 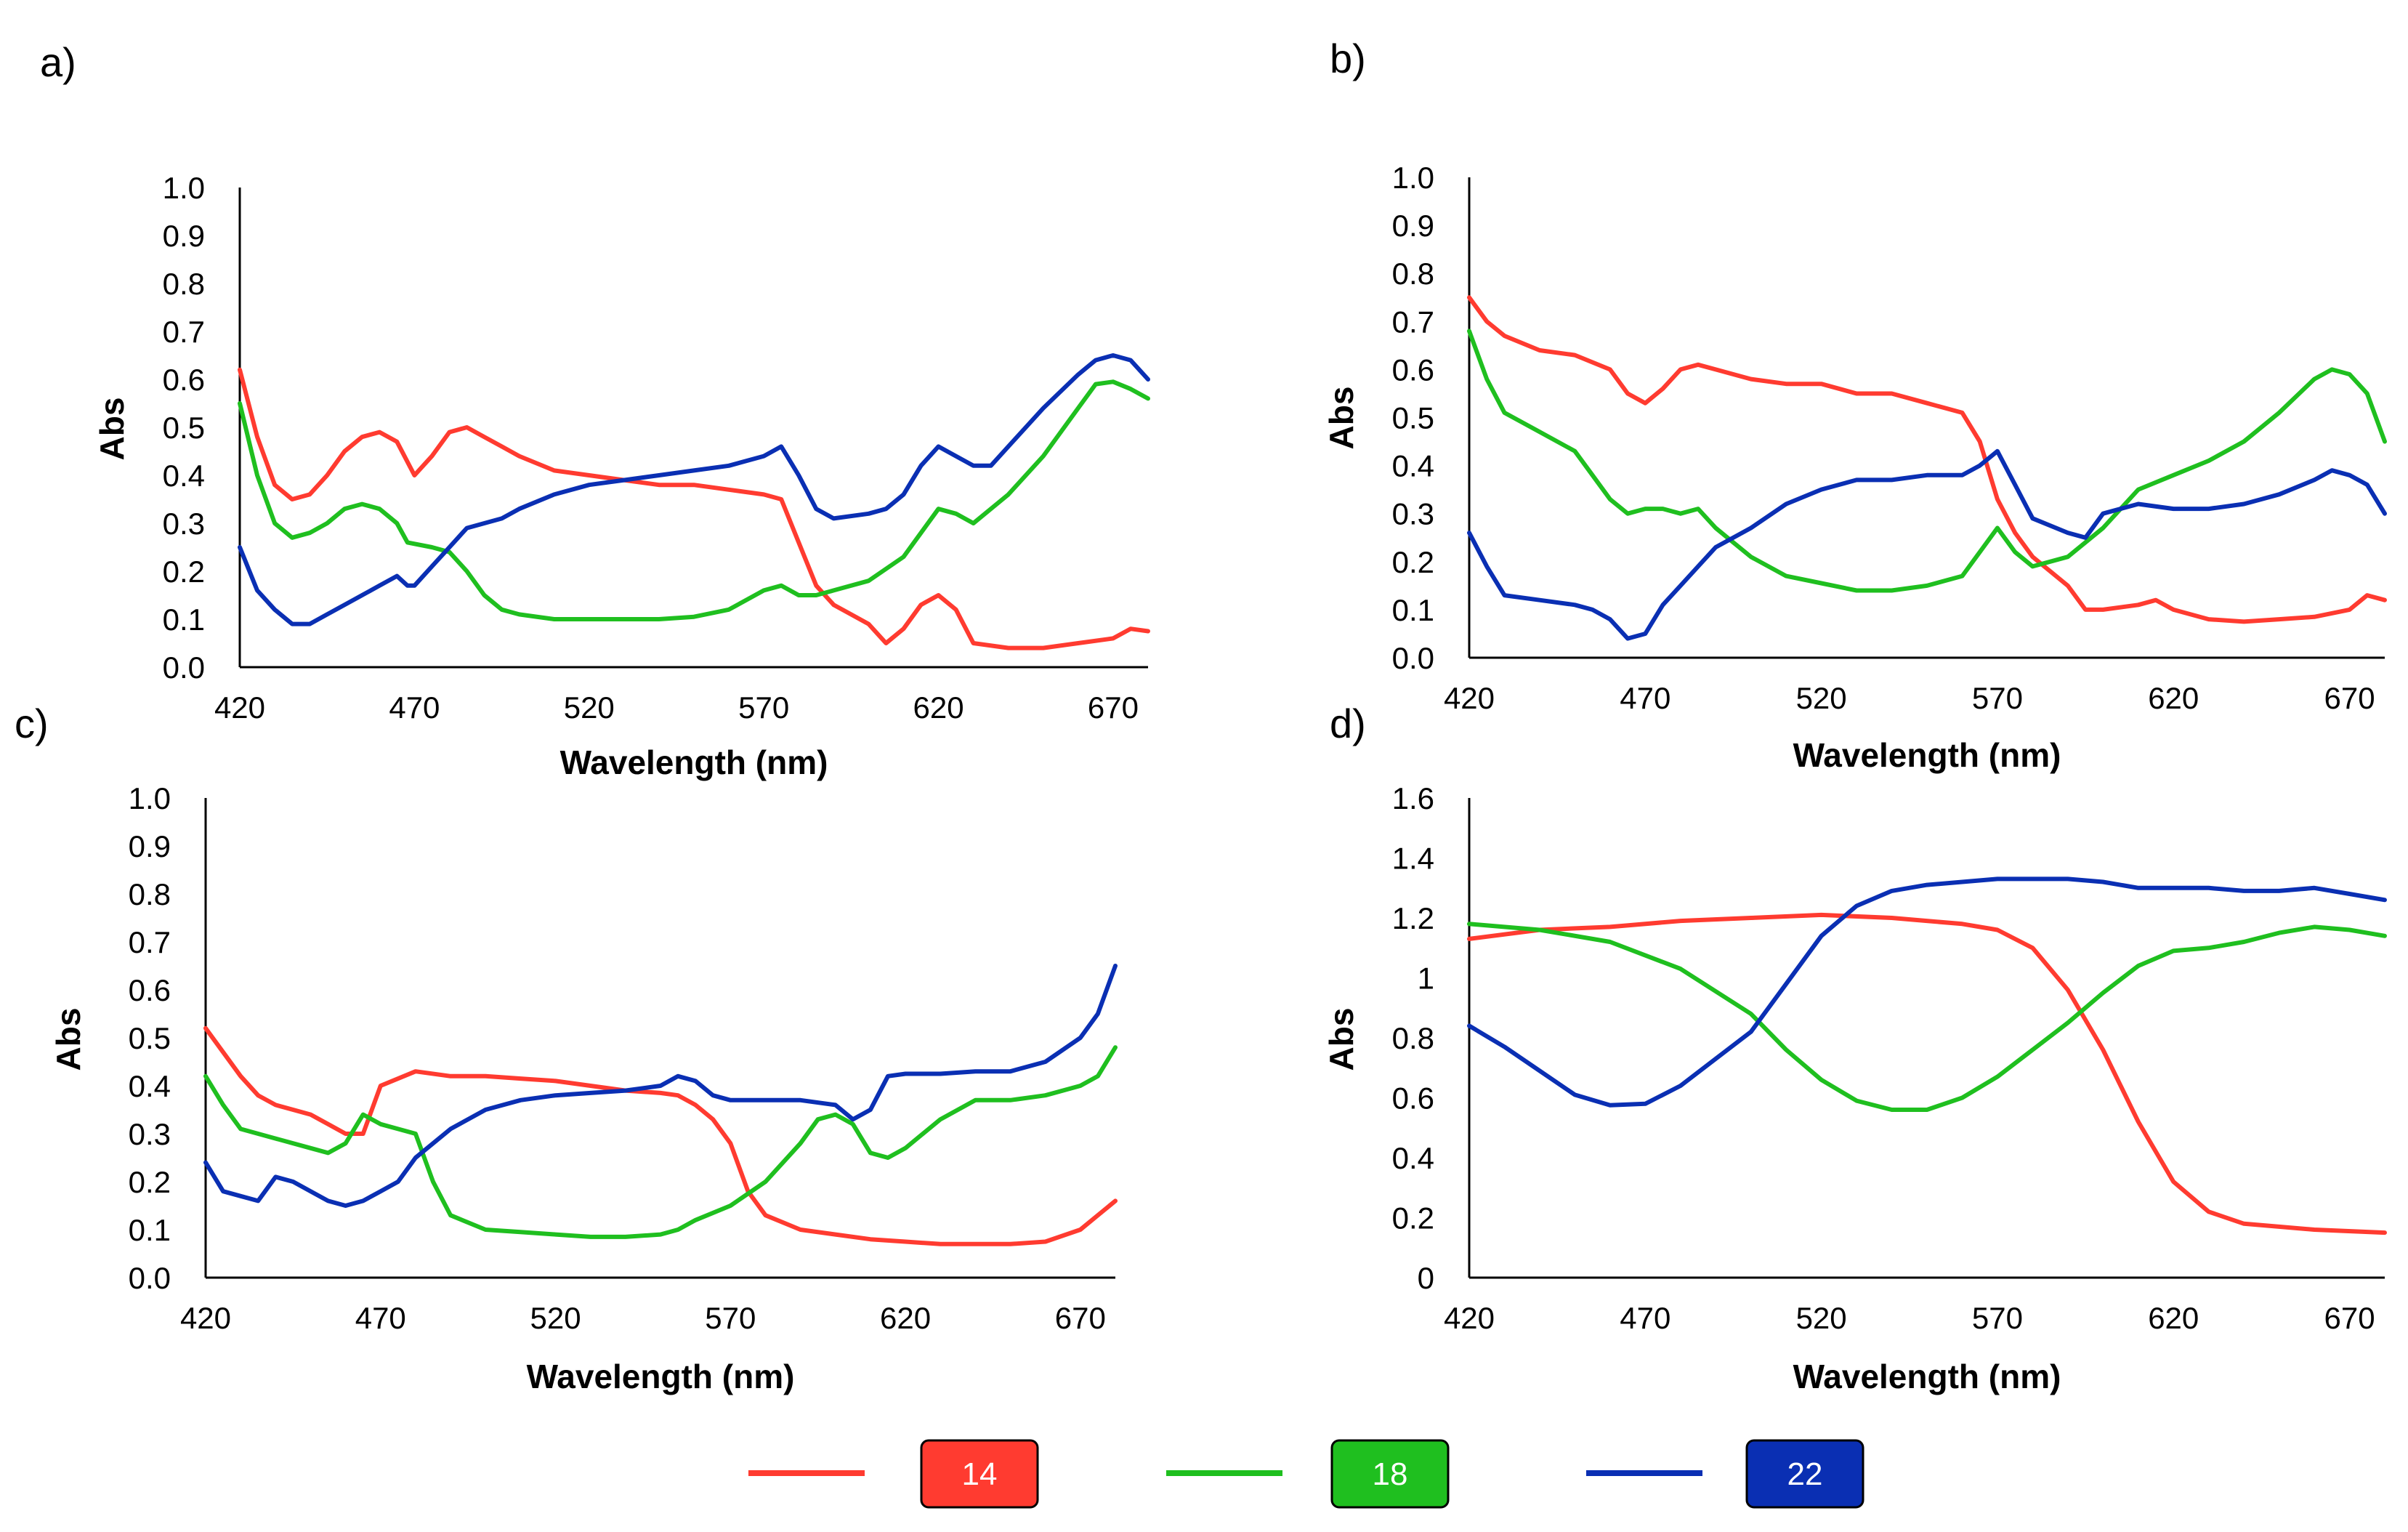 I want to click on y-tick-label: 0, so click(x=1426, y=1278).